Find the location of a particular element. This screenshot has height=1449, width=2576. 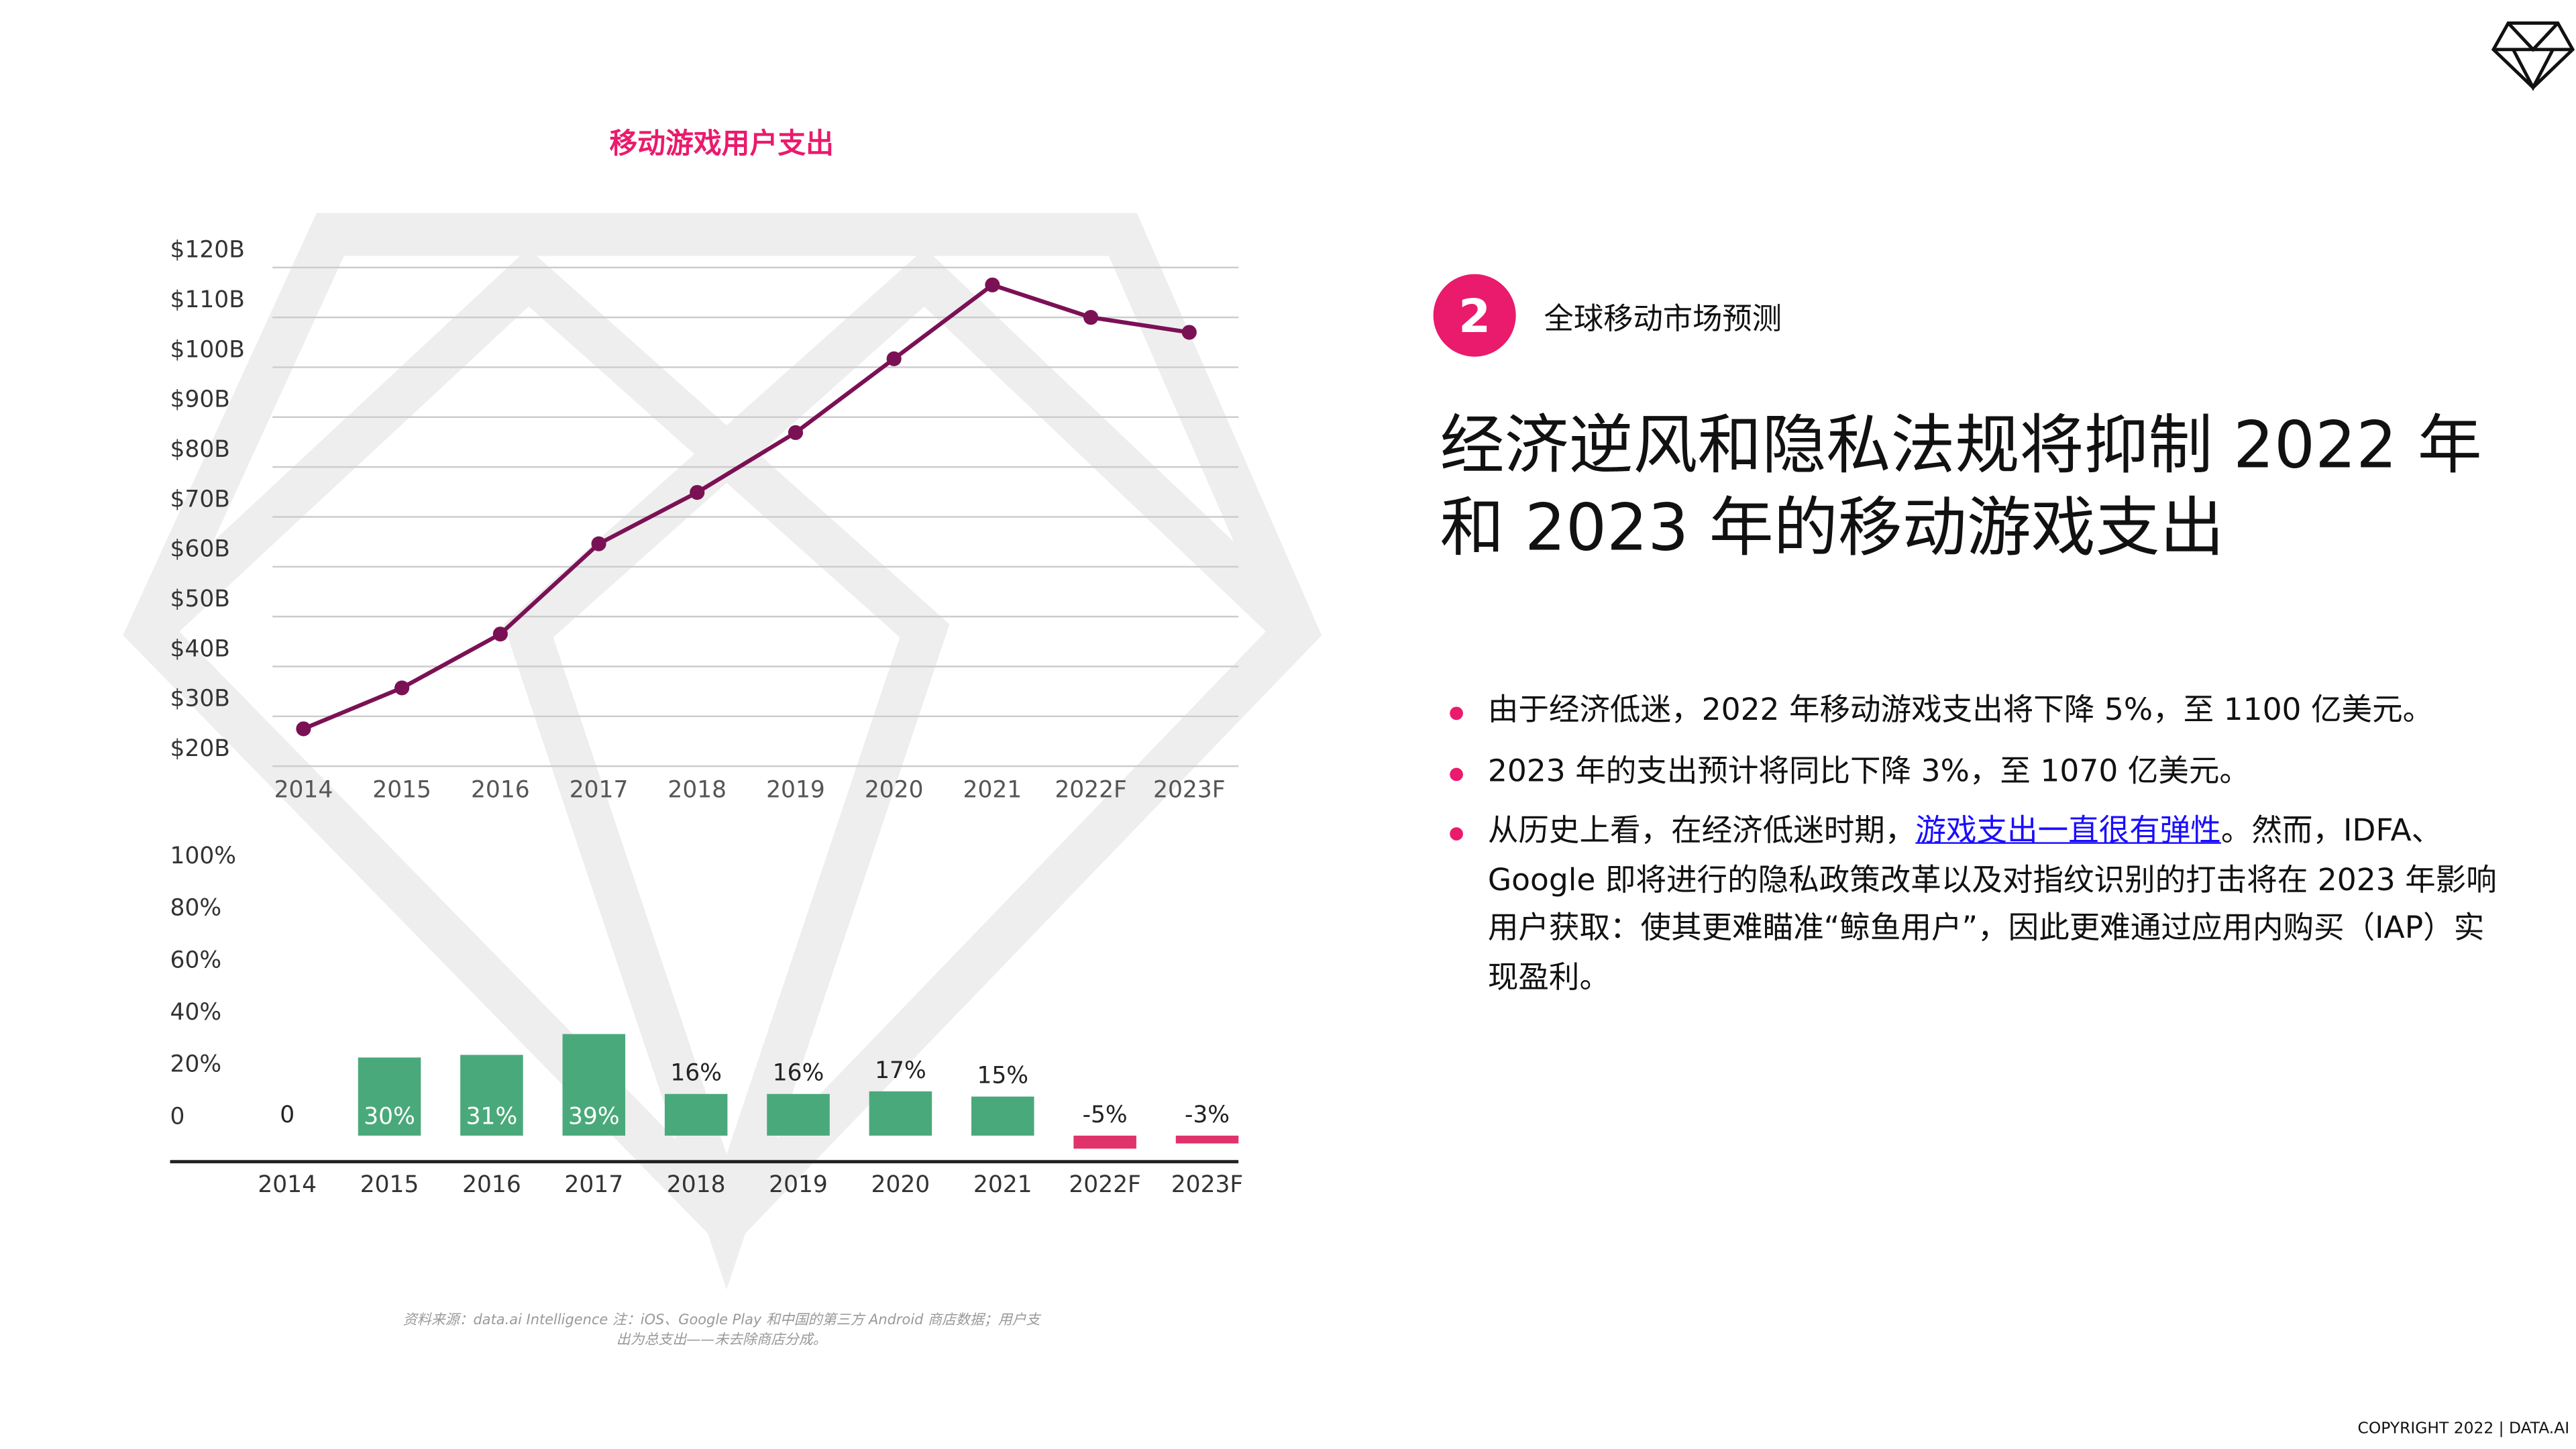

section-title: 全球移动市场预测 is located at coordinates (1663, 319).